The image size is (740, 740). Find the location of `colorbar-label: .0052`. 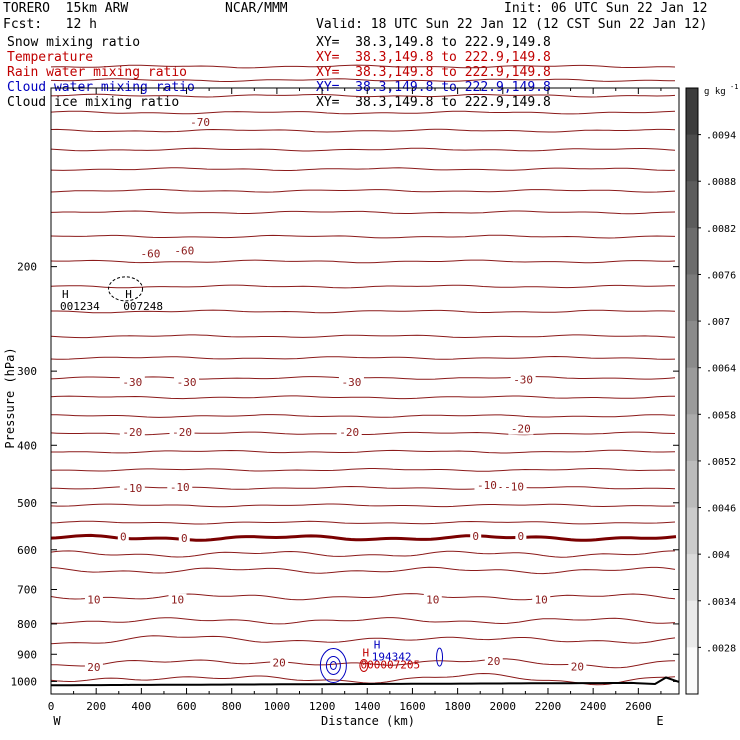

colorbar-label: .0052 is located at coordinates (721, 462).